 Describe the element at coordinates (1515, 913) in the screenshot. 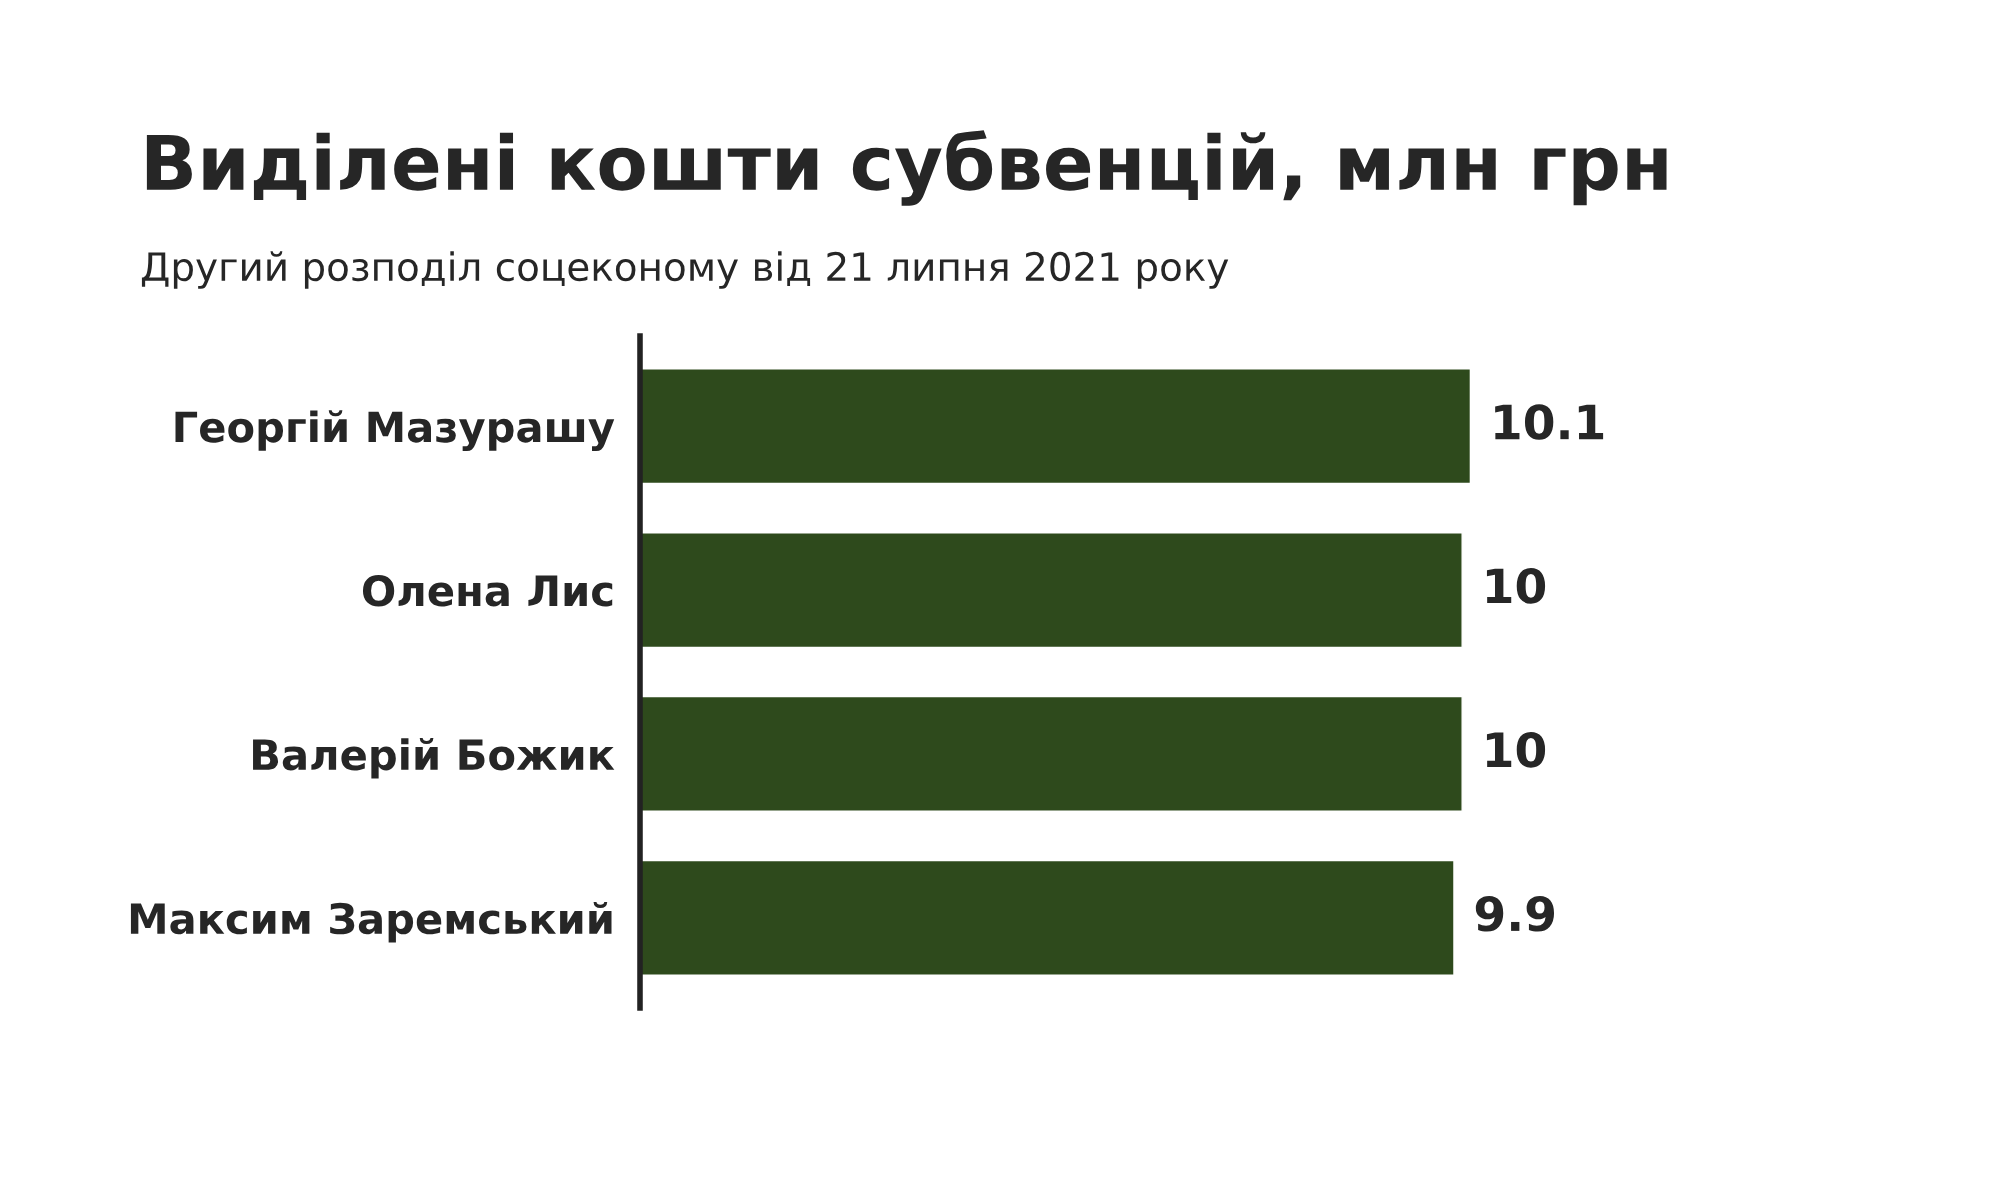

I see `data-label: 9.9` at that location.